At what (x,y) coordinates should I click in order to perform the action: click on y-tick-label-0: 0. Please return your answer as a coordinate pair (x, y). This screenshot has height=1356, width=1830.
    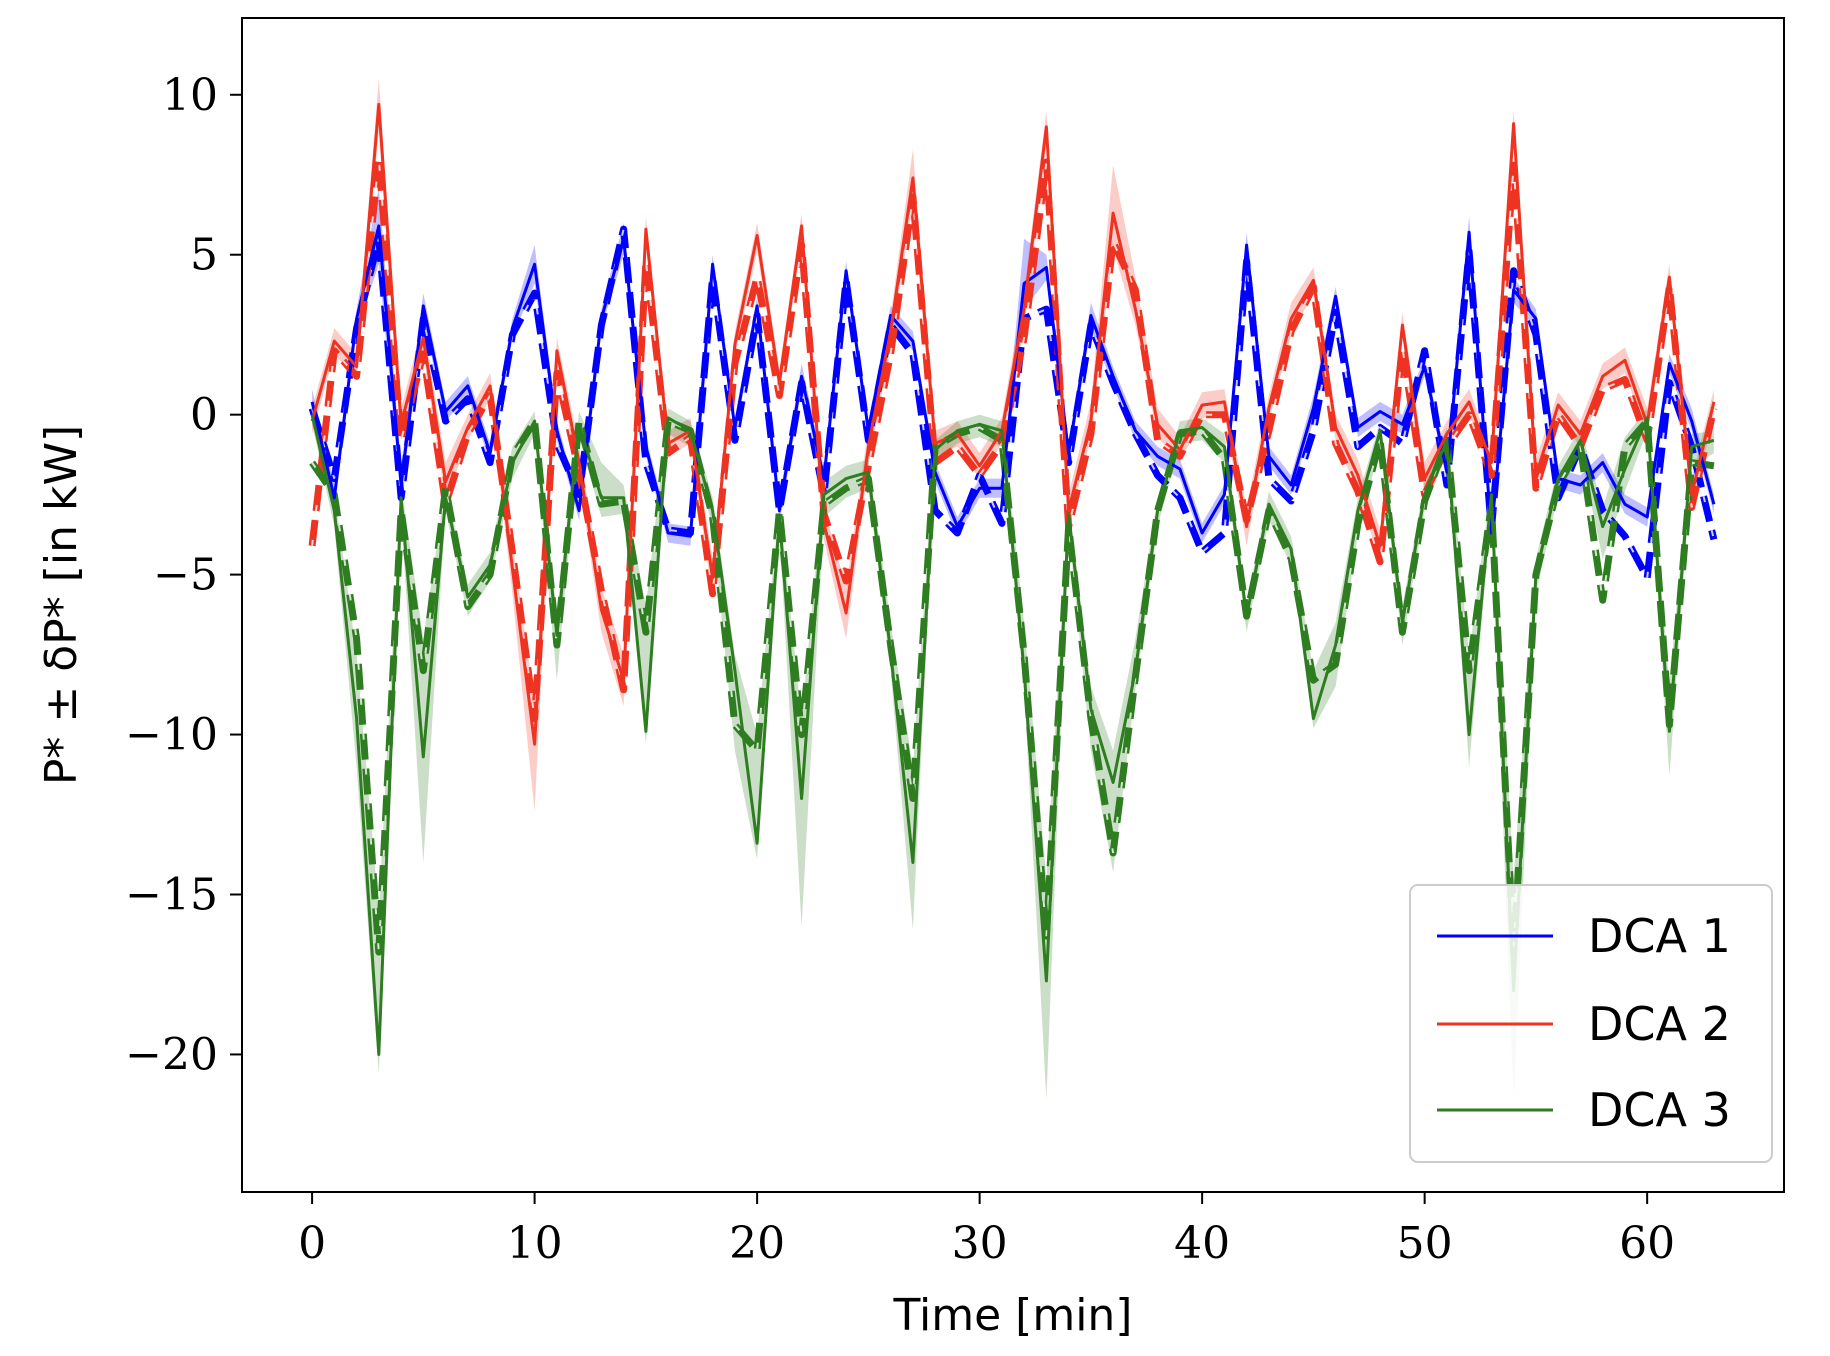
    Looking at the image, I should click on (204, 415).